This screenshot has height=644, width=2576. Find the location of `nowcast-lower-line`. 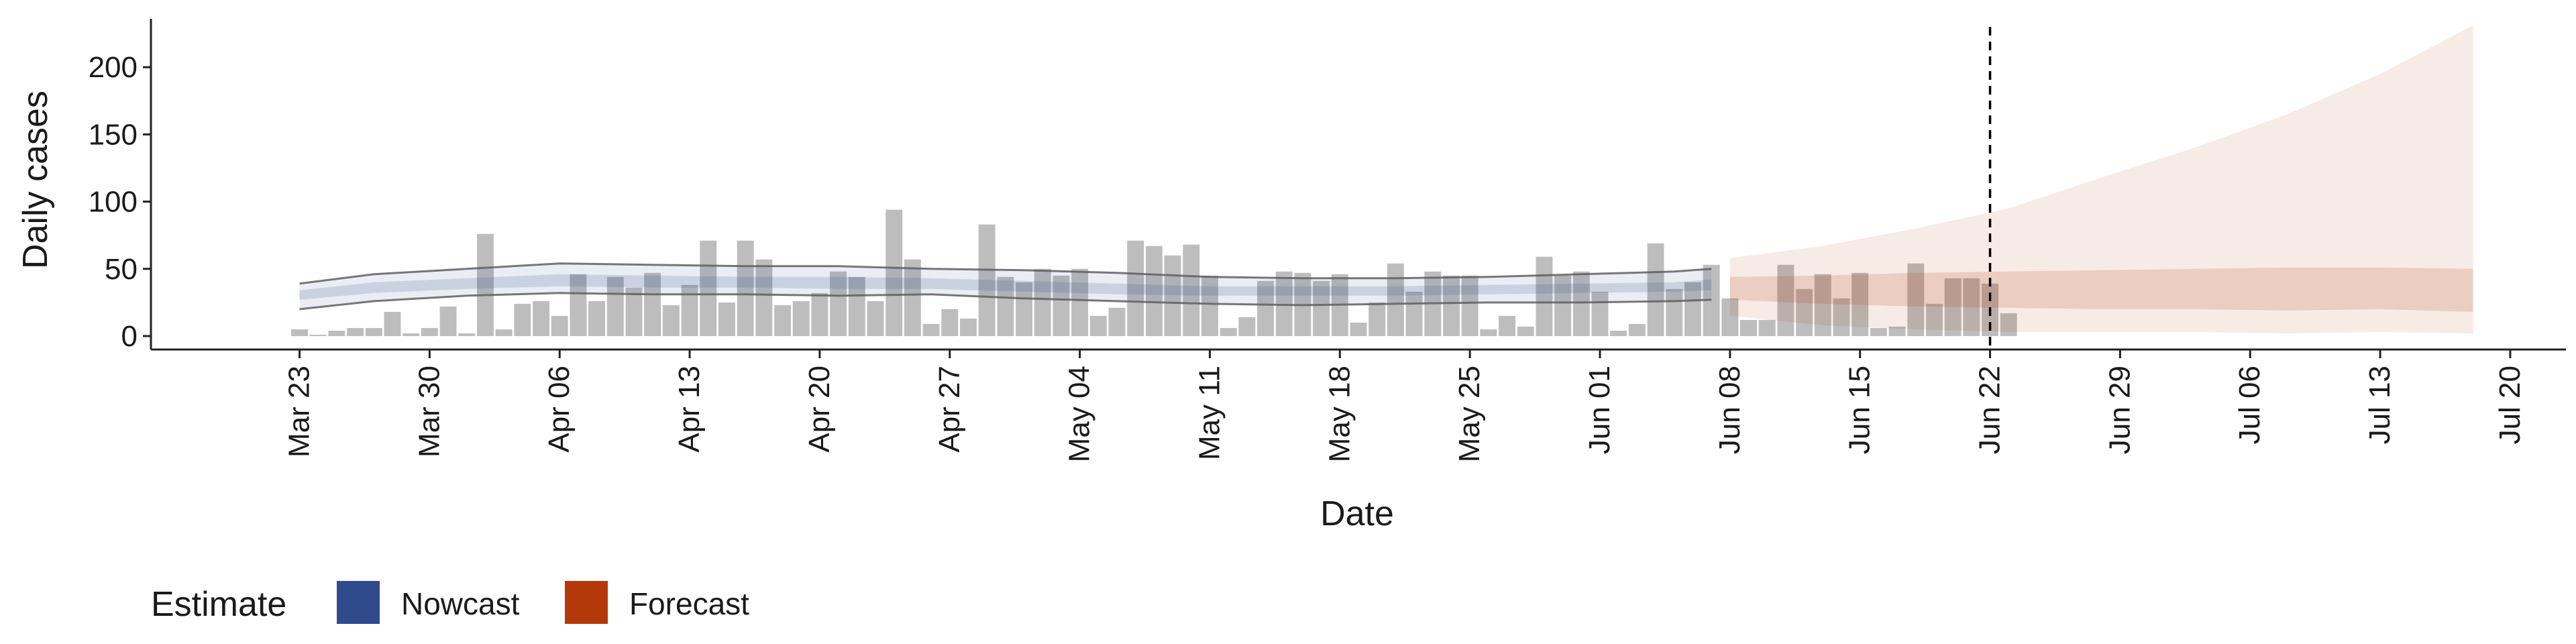

nowcast-lower-line is located at coordinates (1005, 301).